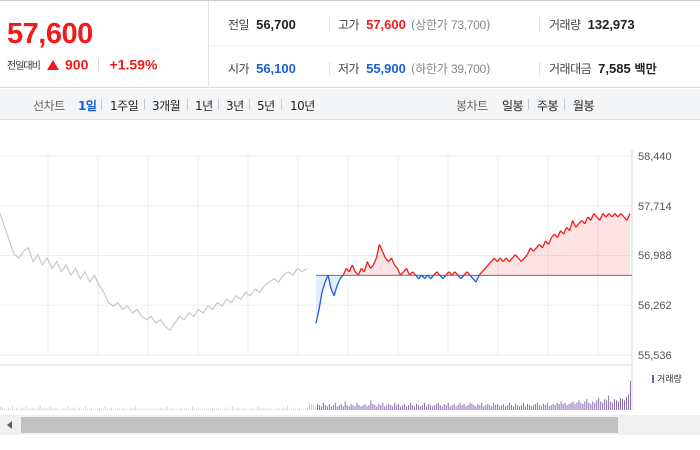 This screenshot has width=700, height=450. What do you see at coordinates (302, 106) in the screenshot?
I see `period-tab-10y: 10년` at bounding box center [302, 106].